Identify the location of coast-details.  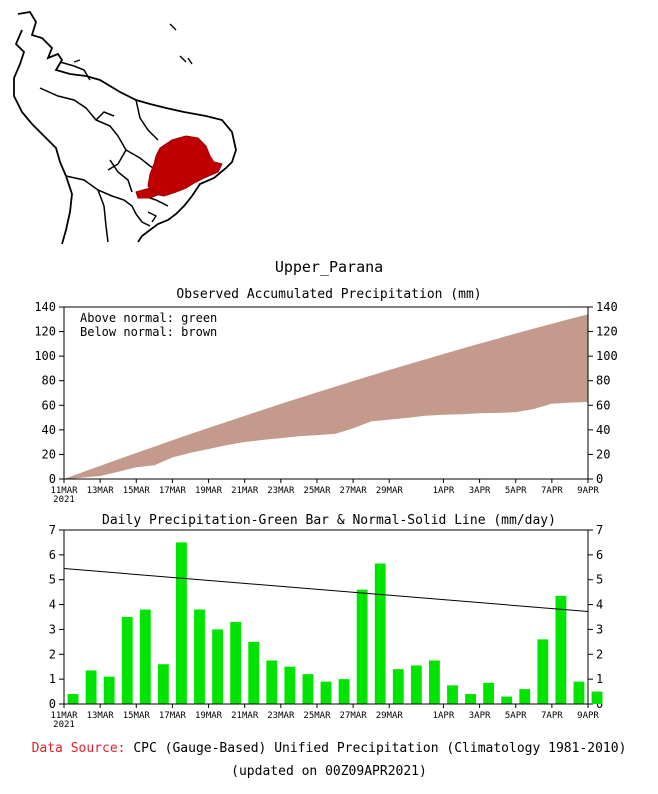
(133, 123).